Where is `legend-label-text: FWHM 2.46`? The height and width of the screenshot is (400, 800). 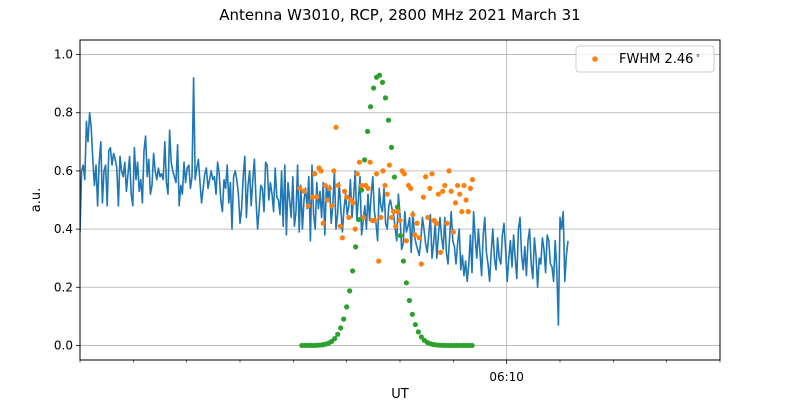 legend-label-text: FWHM 2.46 is located at coordinates (656, 59).